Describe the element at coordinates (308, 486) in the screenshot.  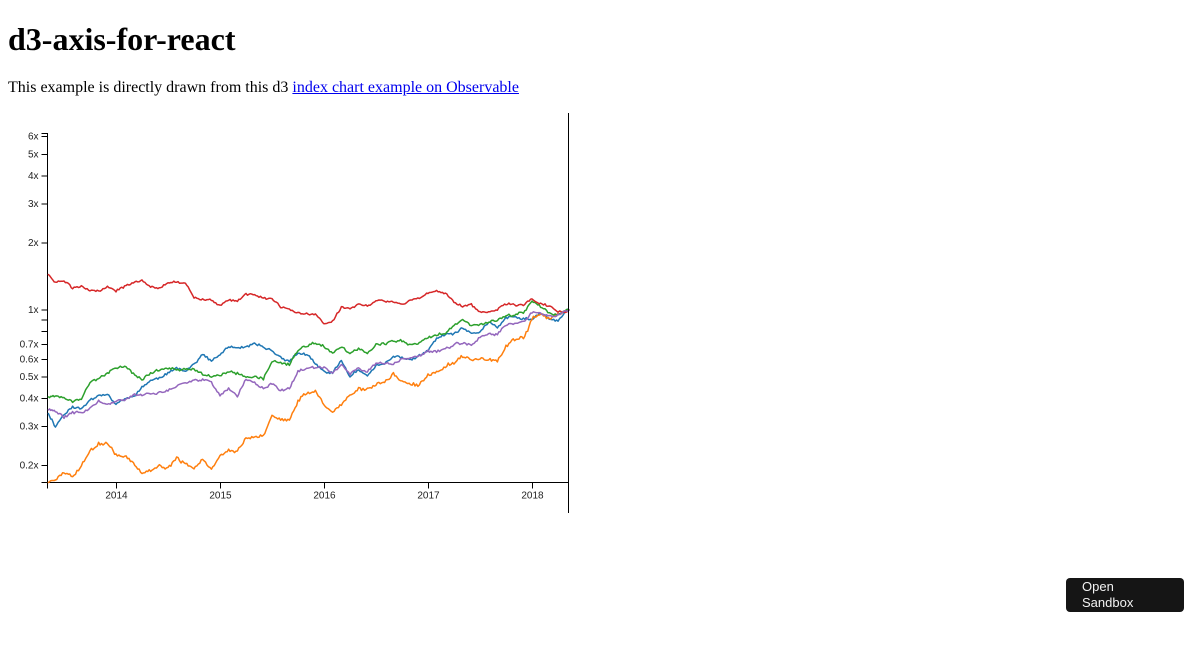
I see `x-axis-domain` at that location.